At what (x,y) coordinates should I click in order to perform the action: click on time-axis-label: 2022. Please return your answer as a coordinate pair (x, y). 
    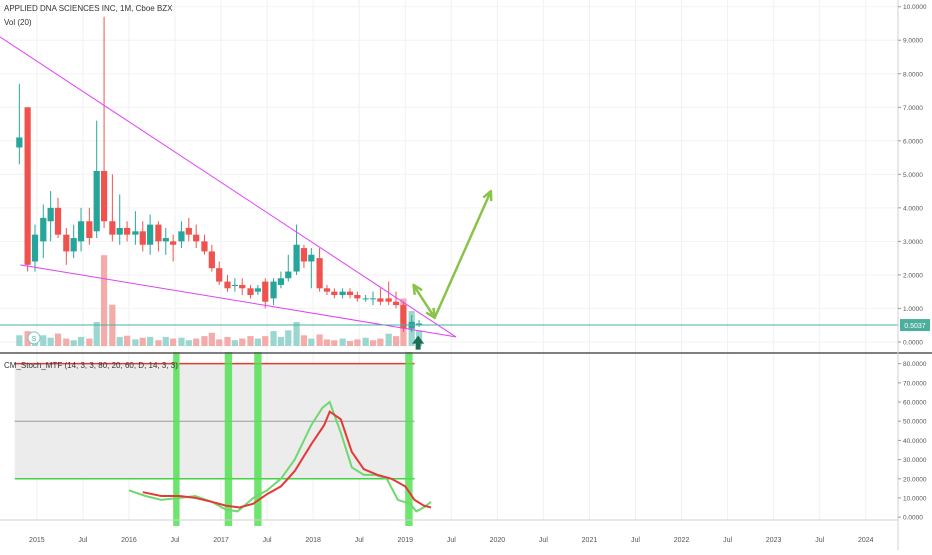
    Looking at the image, I should click on (682, 540).